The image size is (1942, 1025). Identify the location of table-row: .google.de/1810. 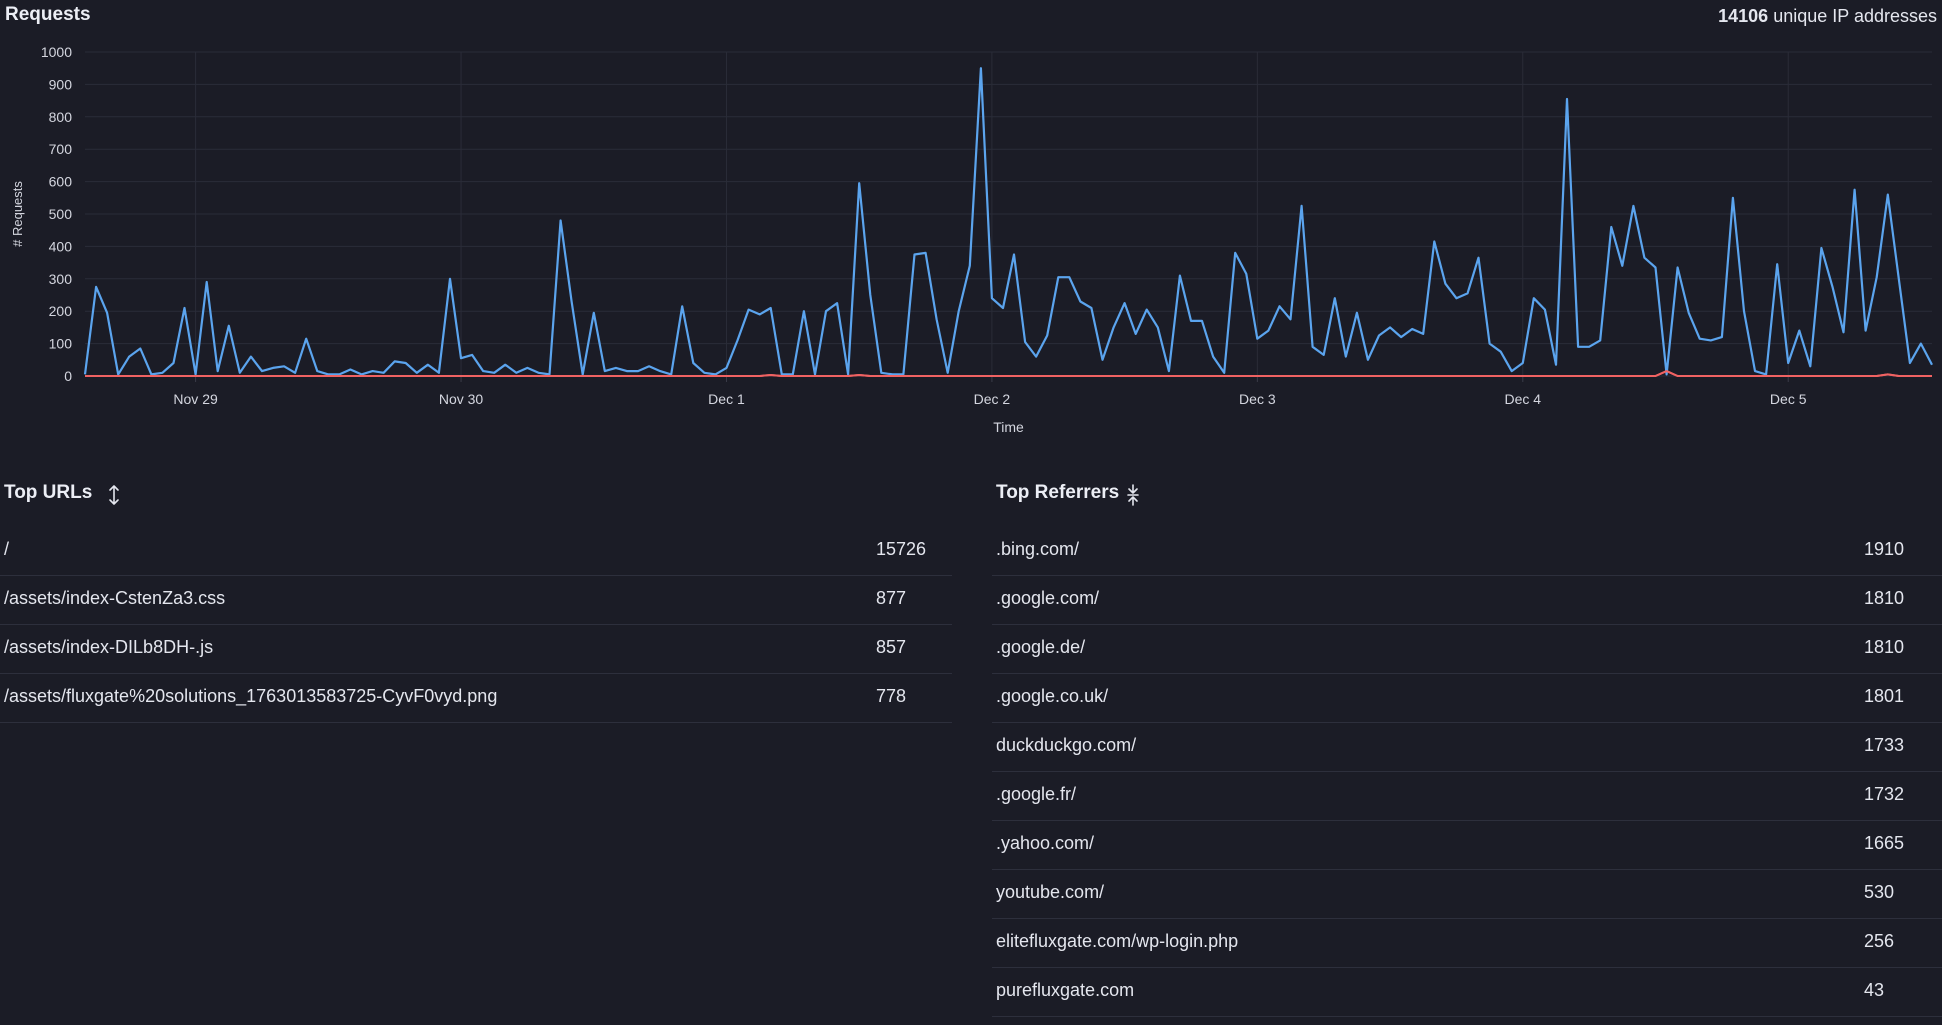
(1467, 649).